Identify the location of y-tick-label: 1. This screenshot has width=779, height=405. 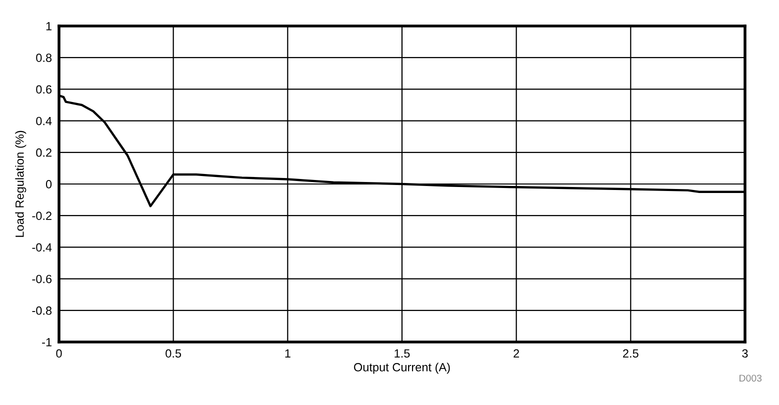
(49, 26).